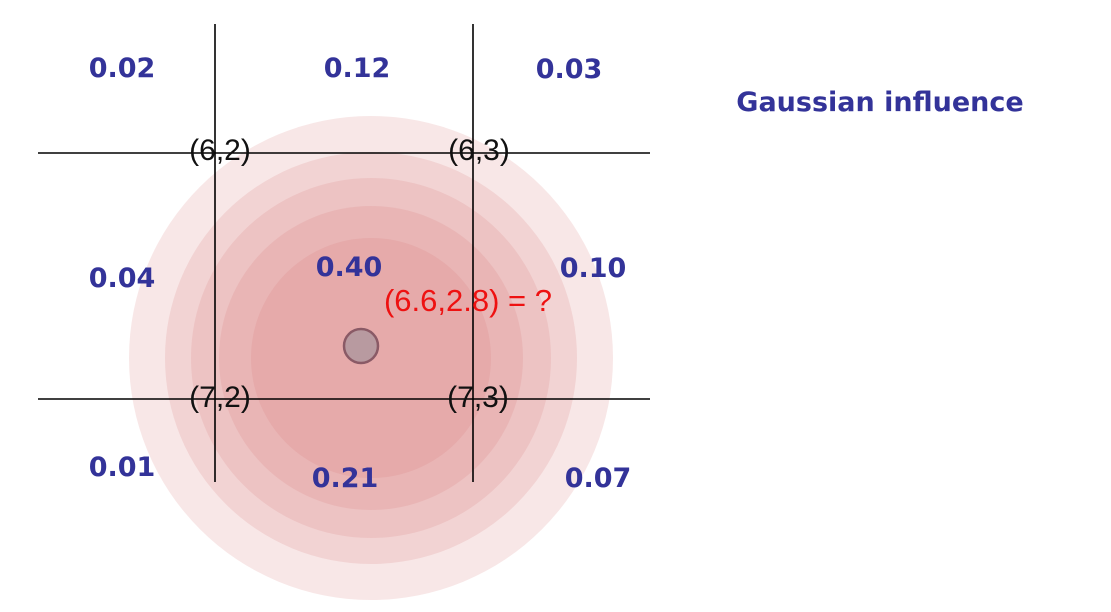 The width and height of the screenshot is (1111, 612). What do you see at coordinates (593, 268) in the screenshot?
I see `cell-value-mid-right: 0.10` at bounding box center [593, 268].